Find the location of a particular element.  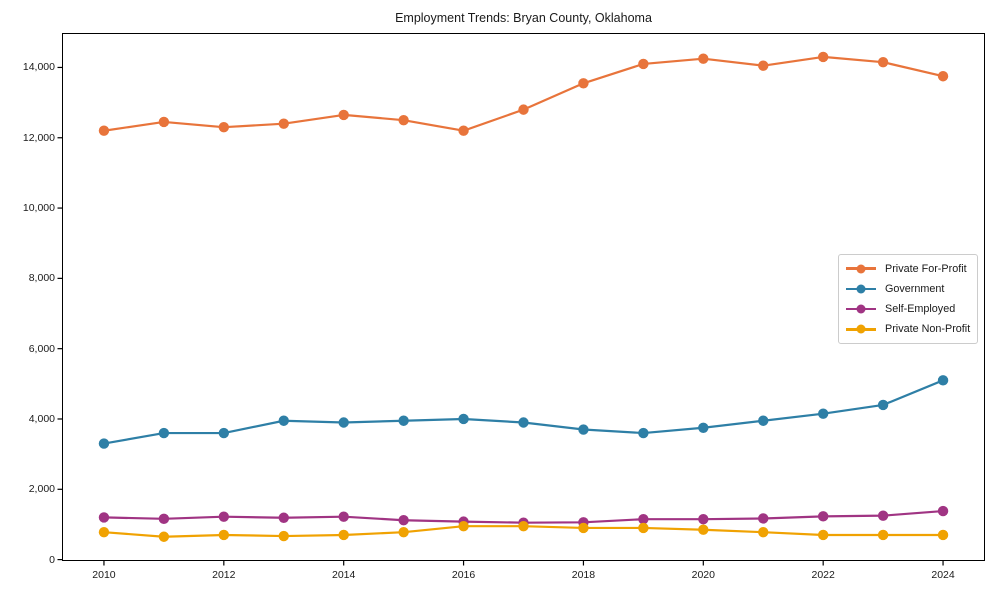

x-tick-label: 2018 is located at coordinates (583, 575).